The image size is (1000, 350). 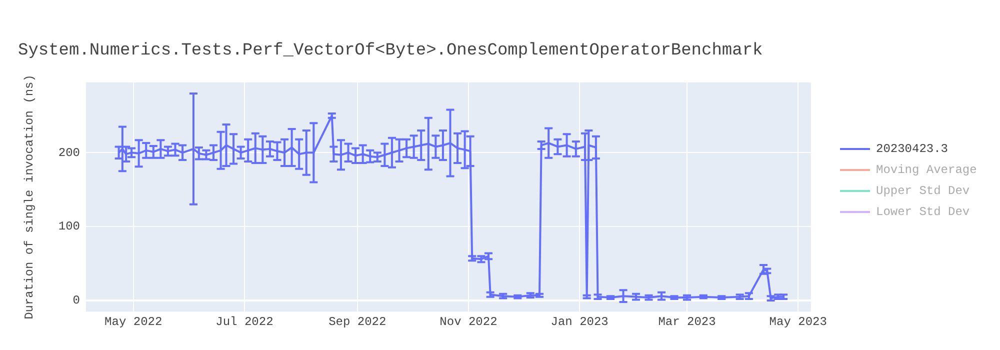 What do you see at coordinates (245, 321) in the screenshot?
I see `x-tick-label: Jul 2022` at bounding box center [245, 321].